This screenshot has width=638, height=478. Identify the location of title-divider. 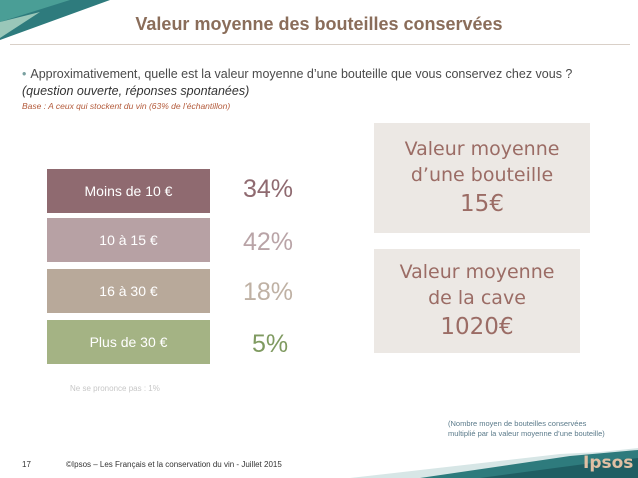
(320, 44).